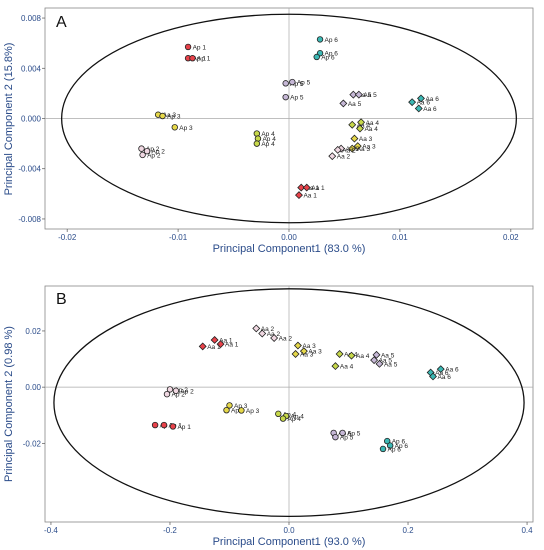  Describe the element at coordinates (347, 438) in the screenshot. I see `panel-b-point-label: Ap 5` at that location.